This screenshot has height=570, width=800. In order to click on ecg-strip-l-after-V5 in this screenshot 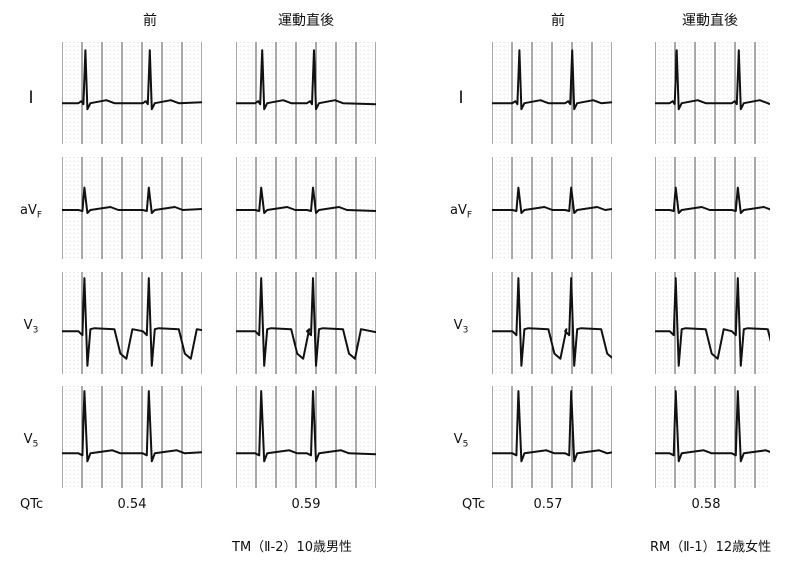, I will do `click(306, 437)`.